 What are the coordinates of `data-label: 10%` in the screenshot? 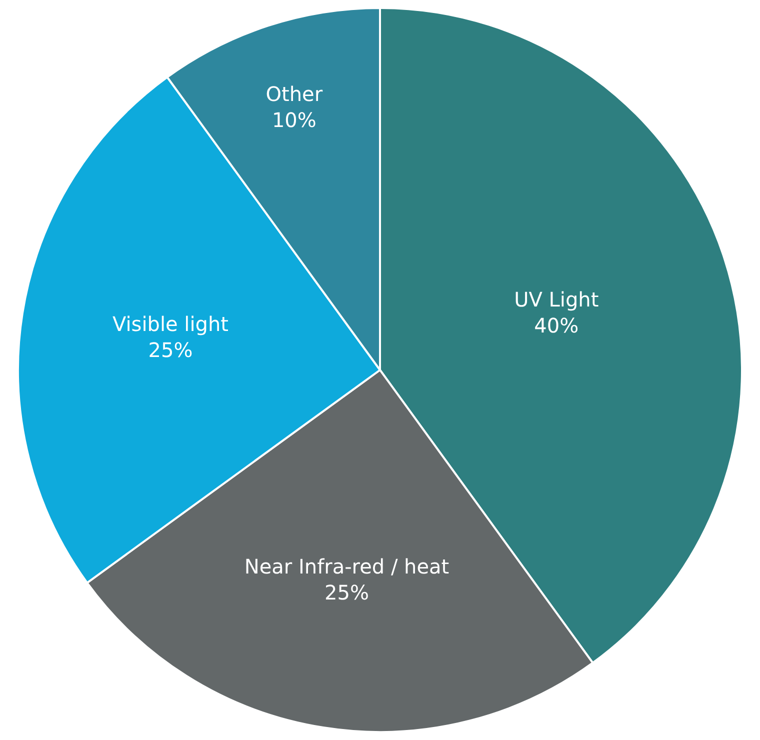 It's located at (294, 120).